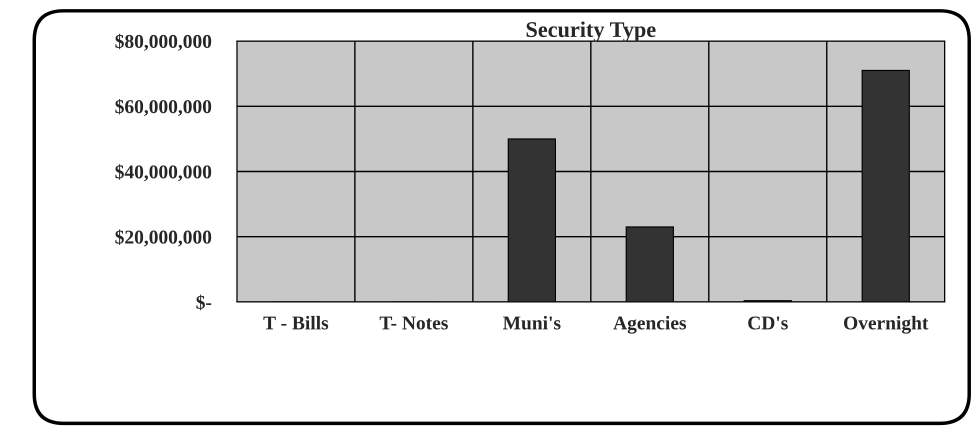 The height and width of the screenshot is (432, 979). I want to click on y-tick-label: $60,000,000, so click(163, 107).